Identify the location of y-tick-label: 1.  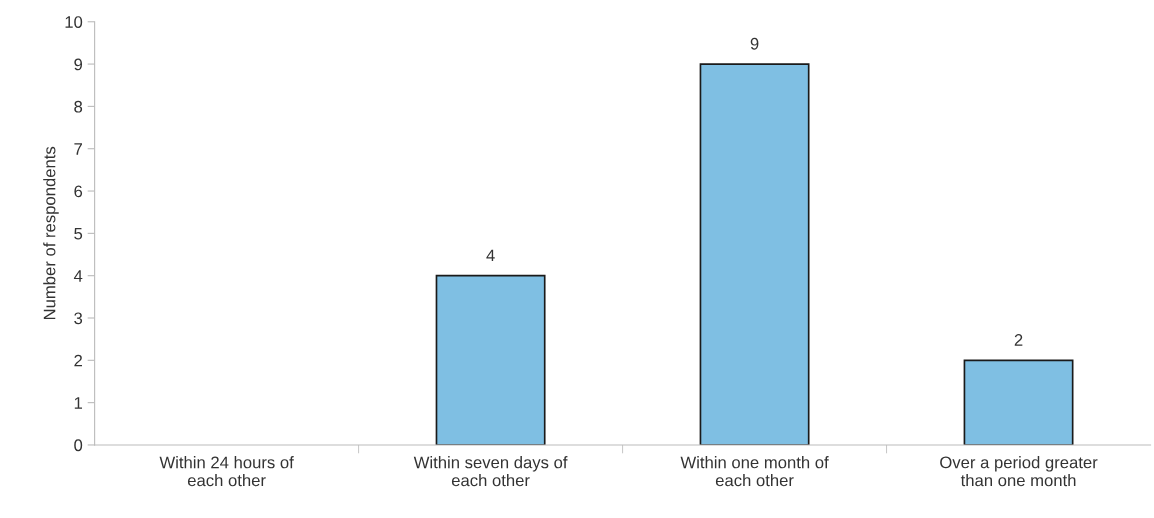
(78, 403).